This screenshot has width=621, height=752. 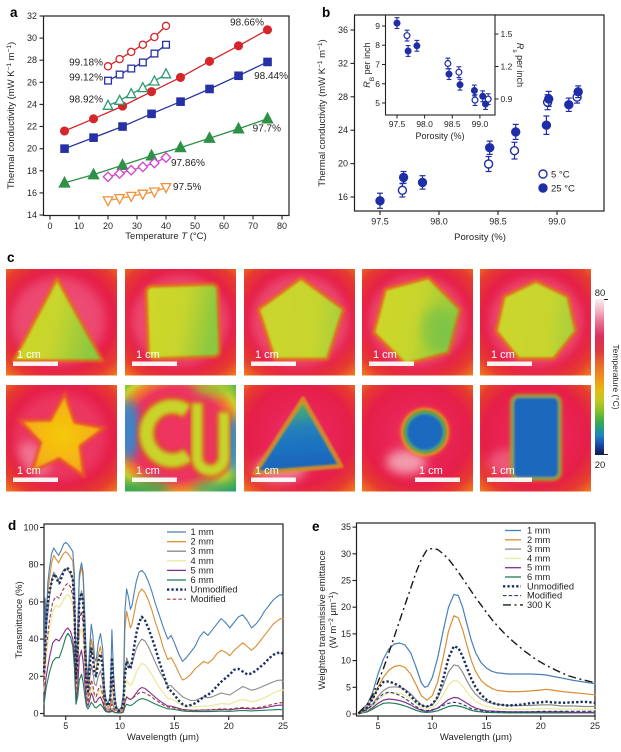 I want to click on svg-text: 99.12%, so click(x=86, y=78).